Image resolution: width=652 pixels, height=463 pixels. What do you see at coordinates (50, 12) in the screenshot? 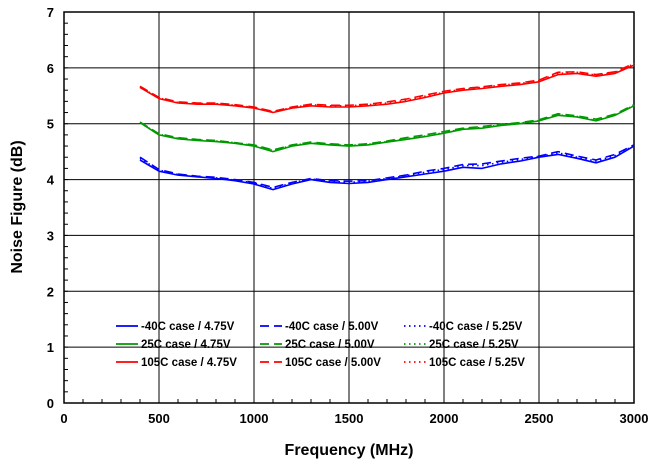
I see `y-tick-label: 7` at bounding box center [50, 12].